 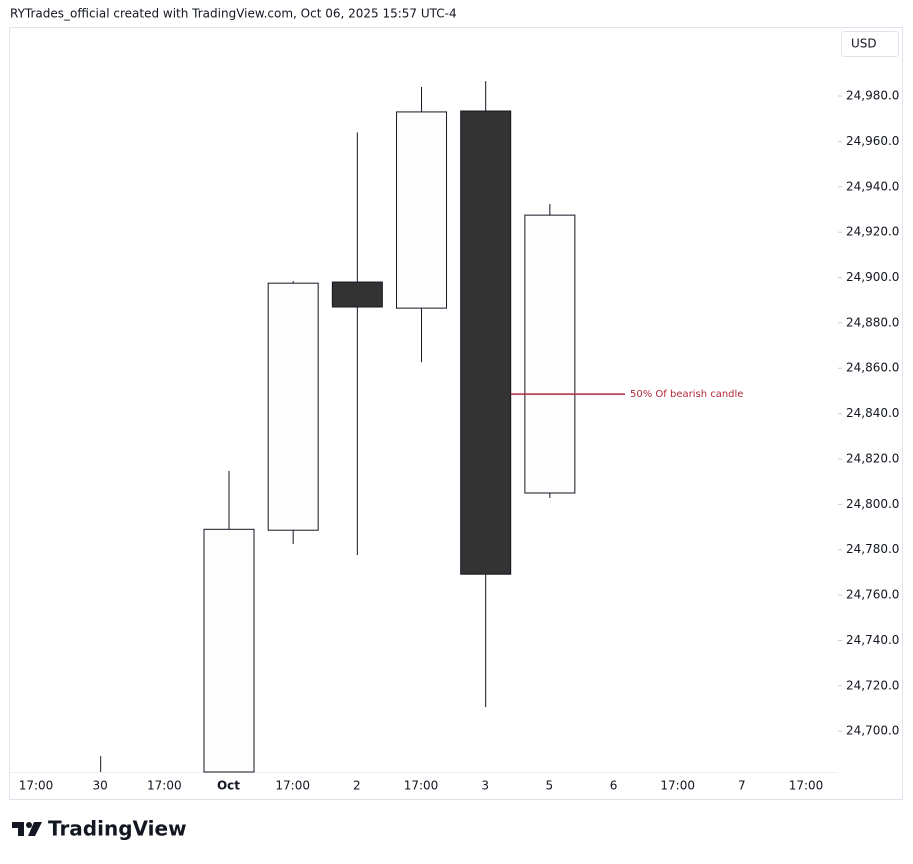 I want to click on x-tick-label: Oct, so click(x=228, y=786).